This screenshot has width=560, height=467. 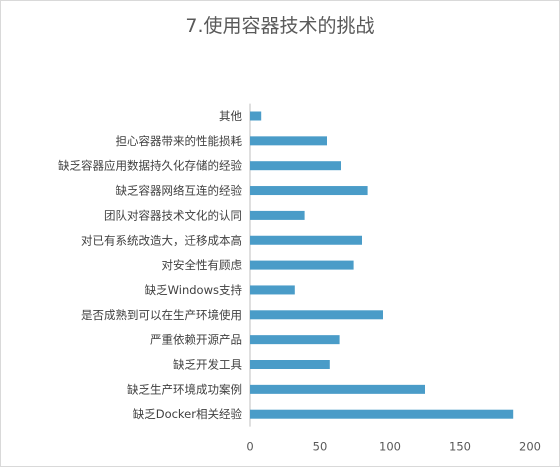 What do you see at coordinates (202, 265) in the screenshot?
I see `category-label: 对安全性有顾虑` at bounding box center [202, 265].